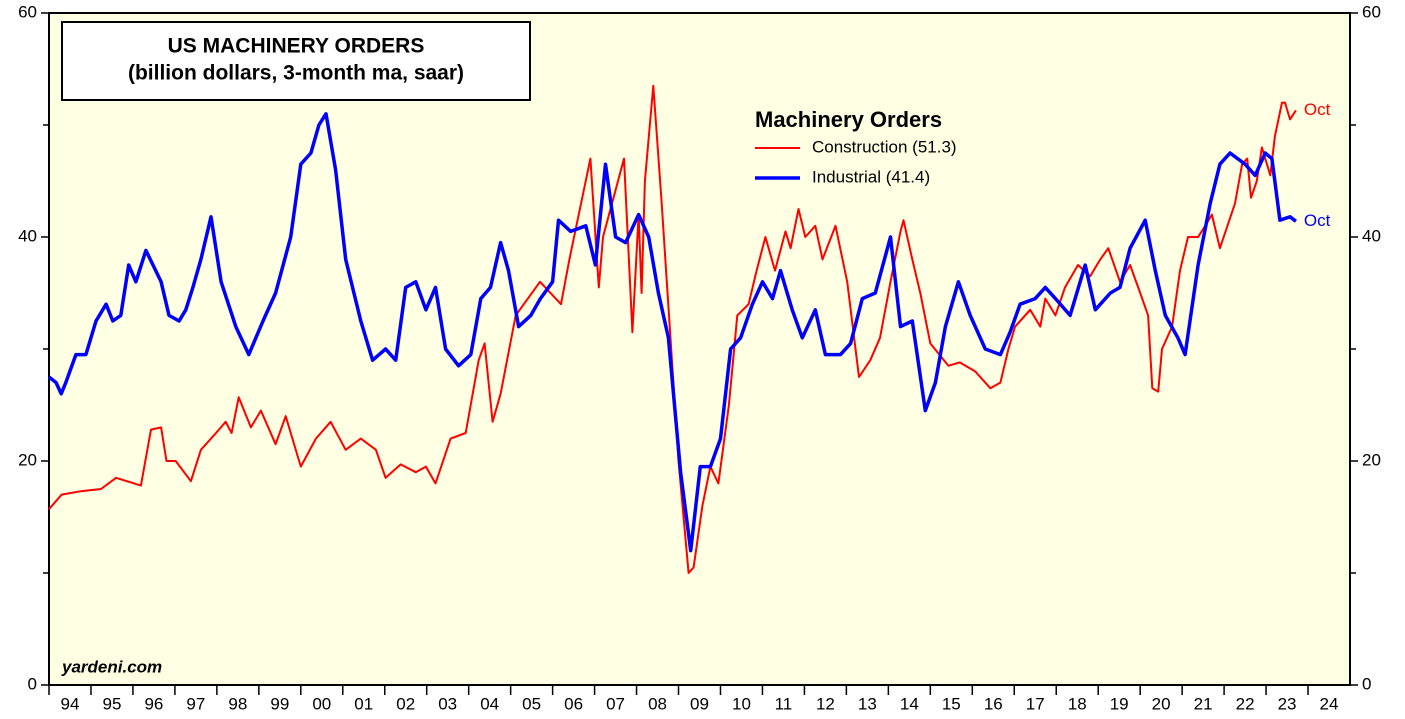 The height and width of the screenshot is (719, 1405). Describe the element at coordinates (867, 703) in the screenshot. I see `x-tick-label: 13` at that location.